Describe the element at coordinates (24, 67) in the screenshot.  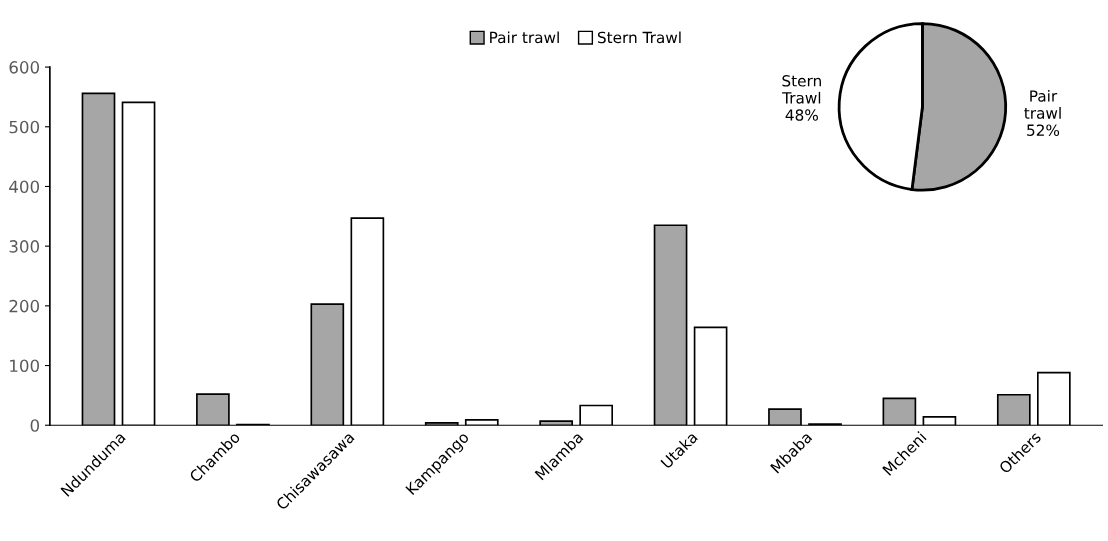
I see `y-tick-label: 600` at that location.